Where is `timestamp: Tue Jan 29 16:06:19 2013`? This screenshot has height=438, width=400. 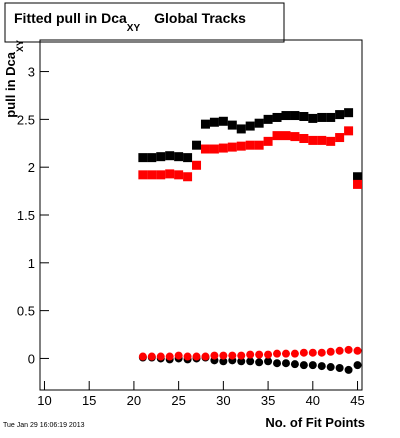 timestamp: Tue Jan 29 16:06:19 2013 is located at coordinates (44, 425).